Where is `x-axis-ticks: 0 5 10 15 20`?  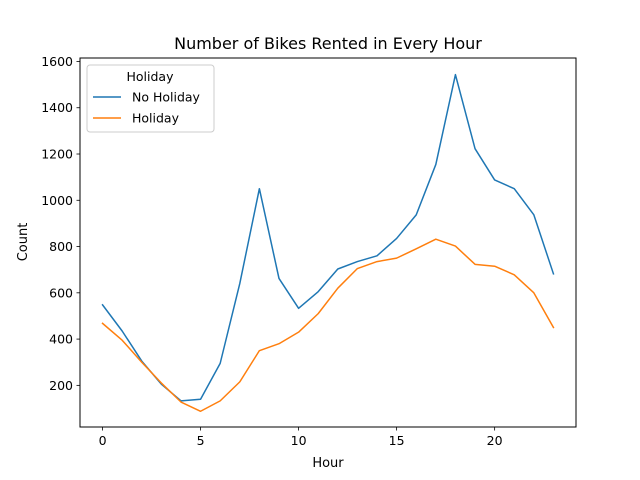 x-axis-ticks: 0 5 10 15 20 is located at coordinates (301, 437).